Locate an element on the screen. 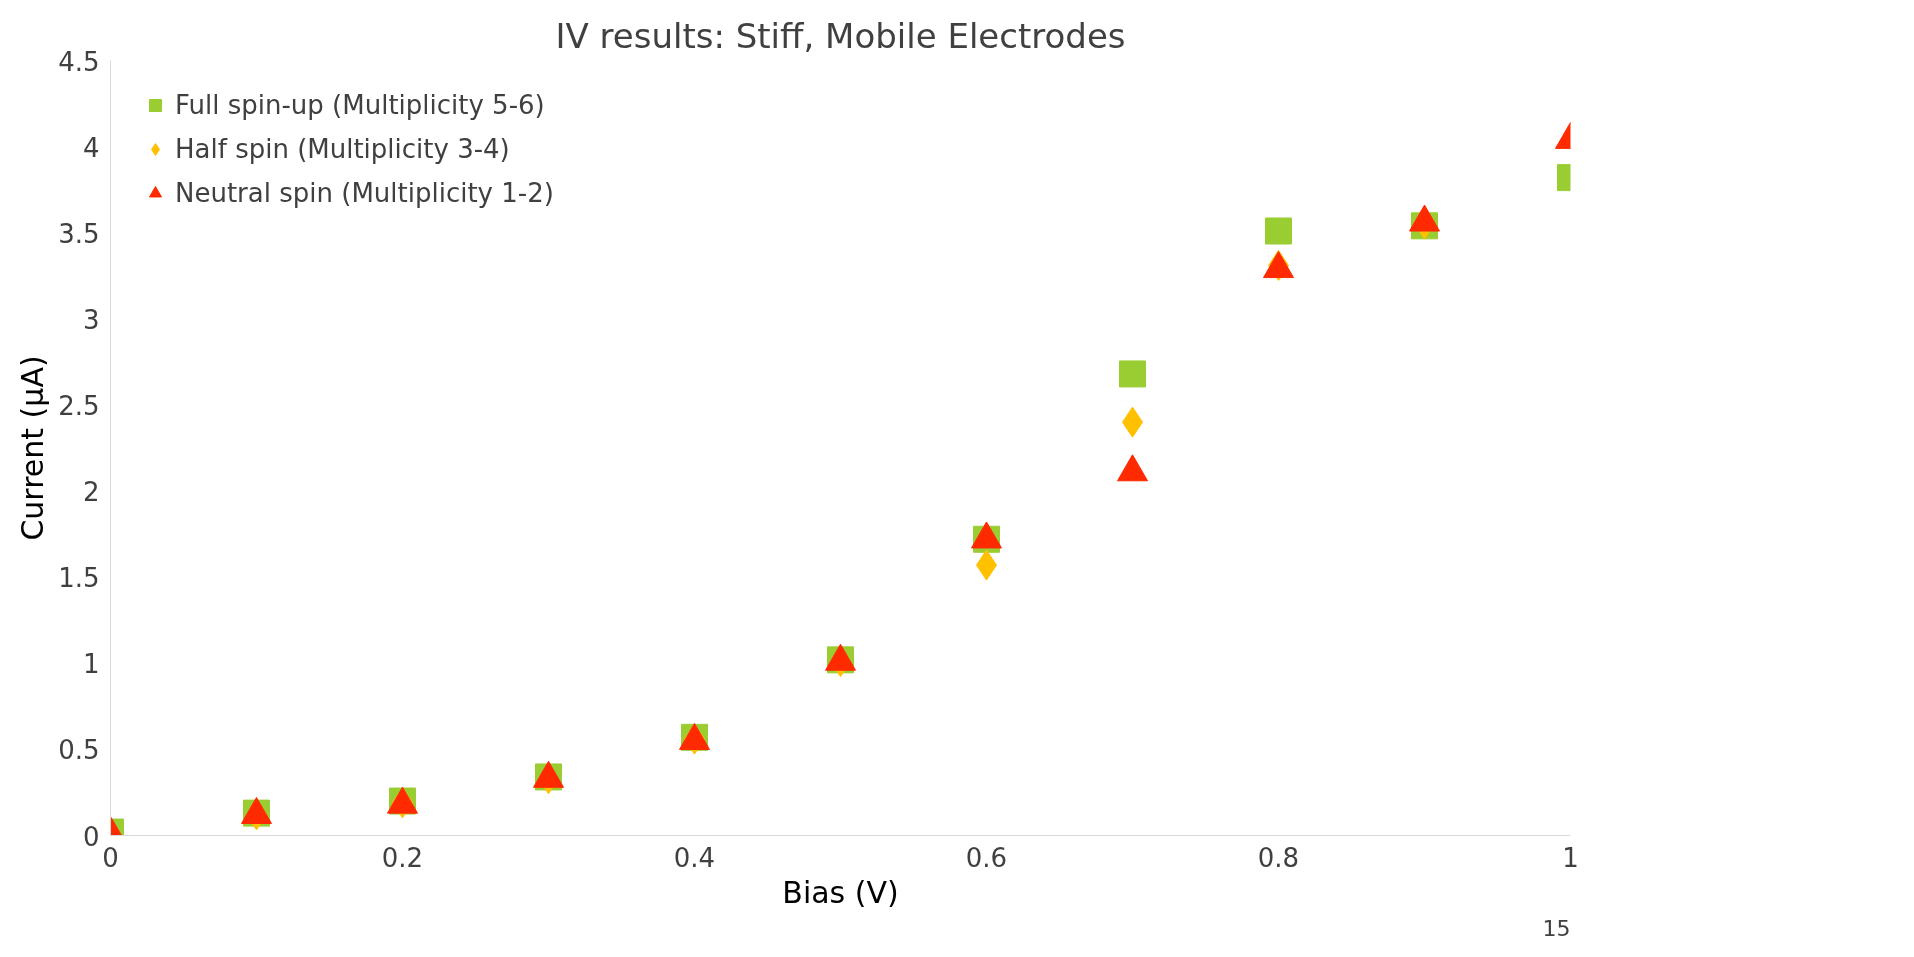  x-tick-label: 0.8 is located at coordinates (1278, 857).